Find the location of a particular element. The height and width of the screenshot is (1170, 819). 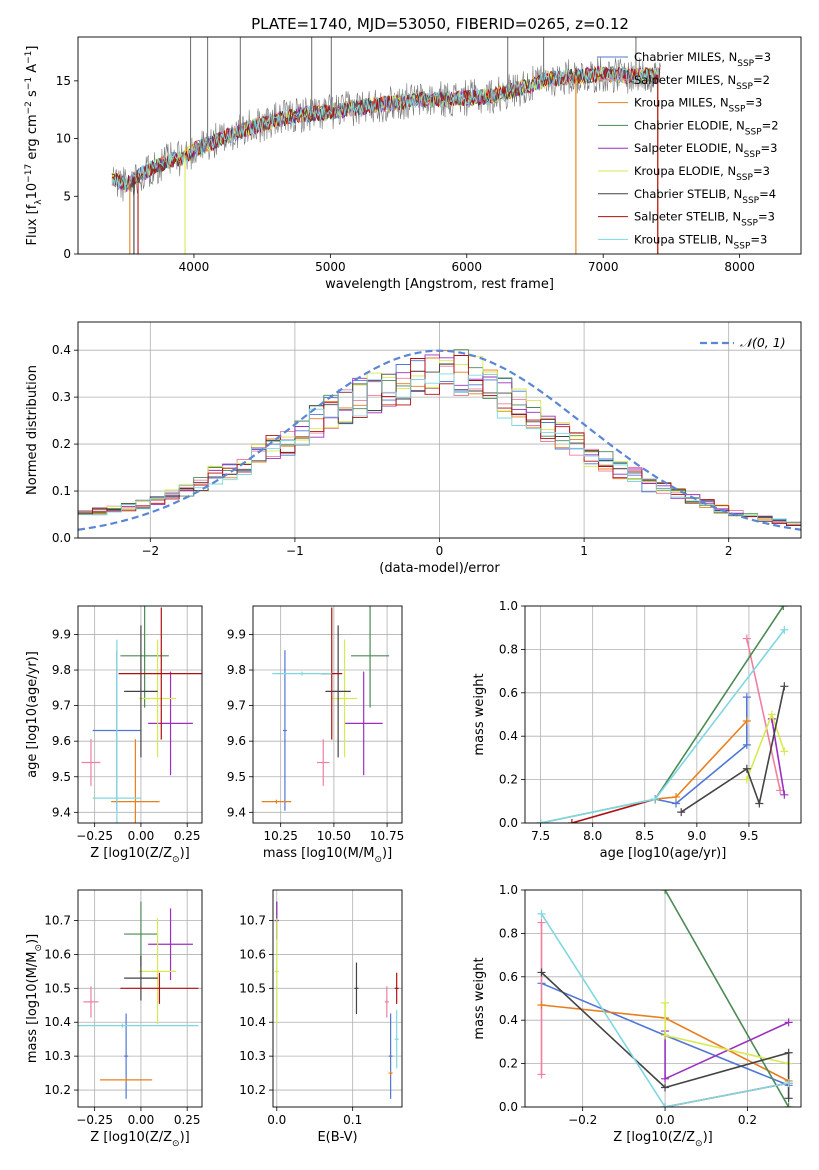

age-vs-mass-points is located at coordinates (325, 708).